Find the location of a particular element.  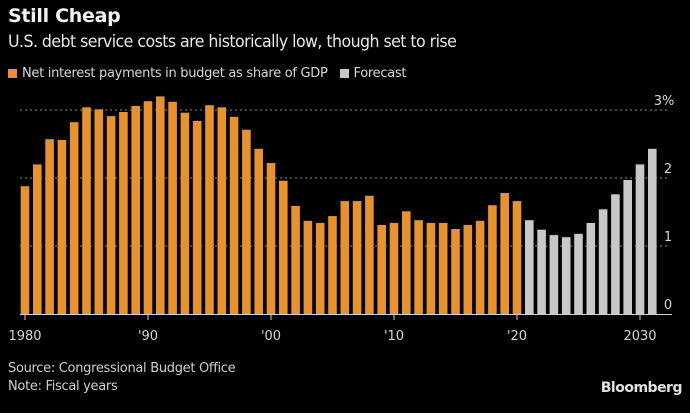

x-tick-label: 2030 is located at coordinates (639, 336).